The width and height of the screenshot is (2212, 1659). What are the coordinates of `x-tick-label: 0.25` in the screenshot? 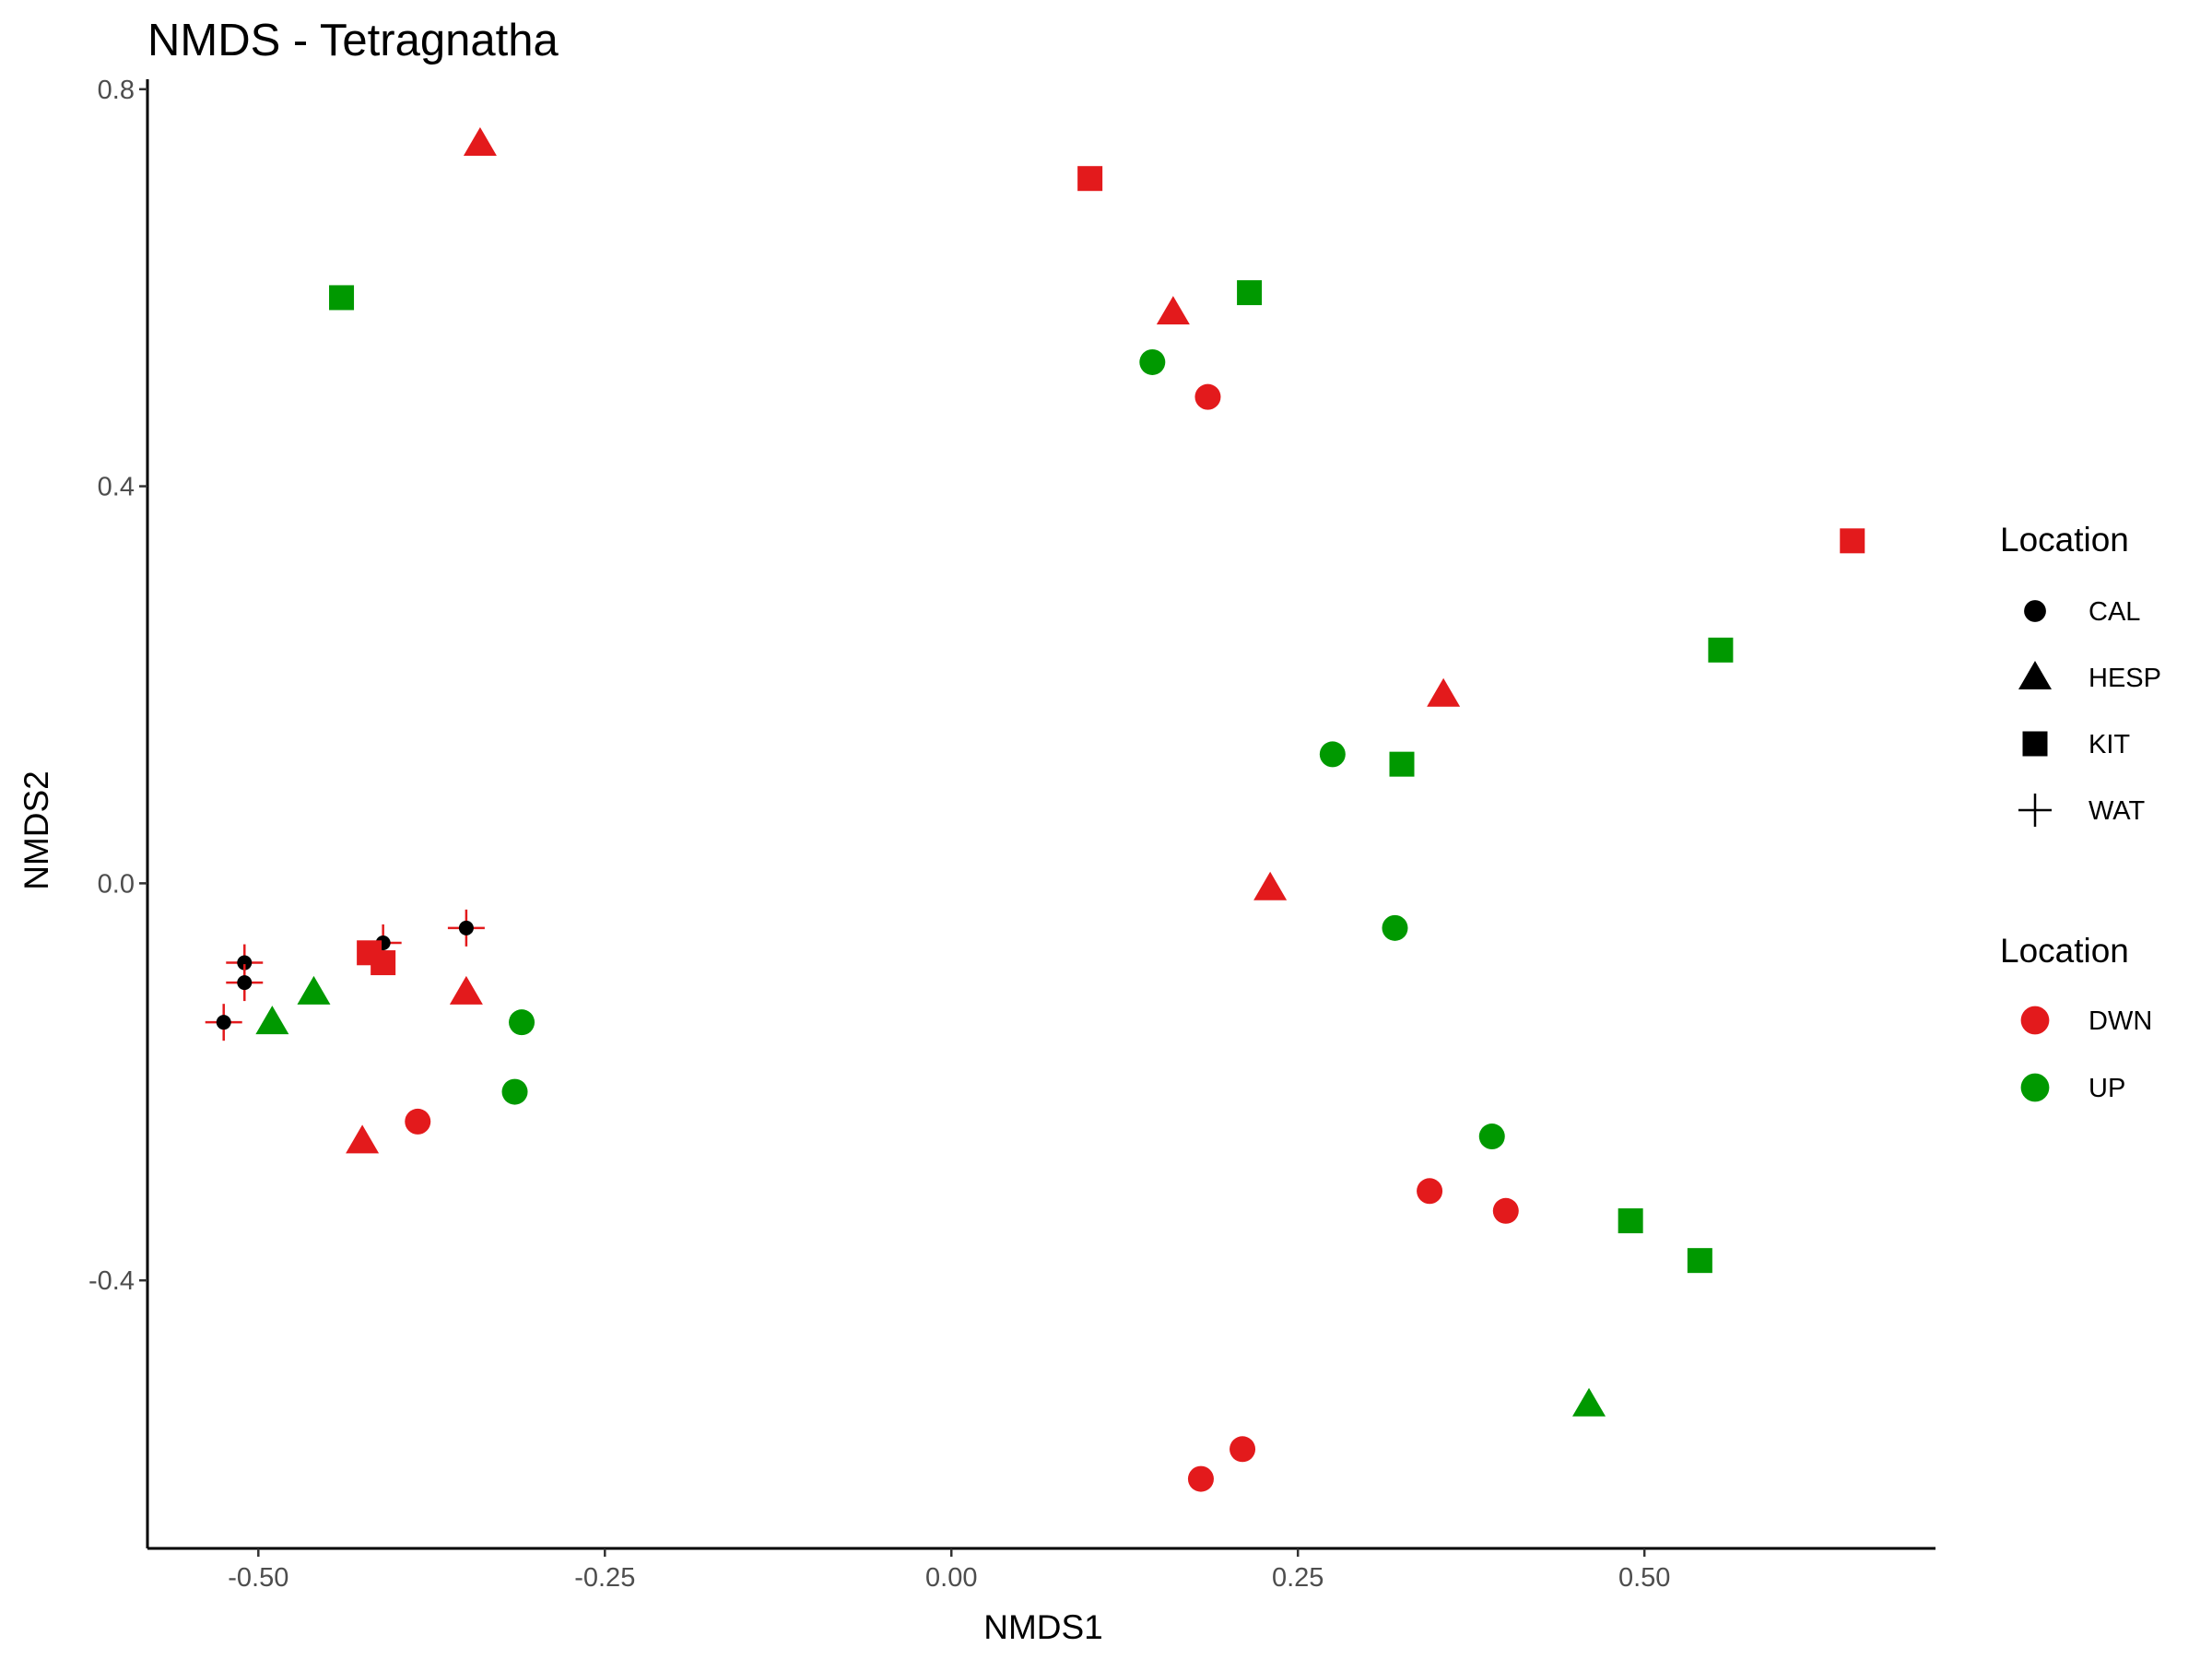 It's located at (1298, 1578).